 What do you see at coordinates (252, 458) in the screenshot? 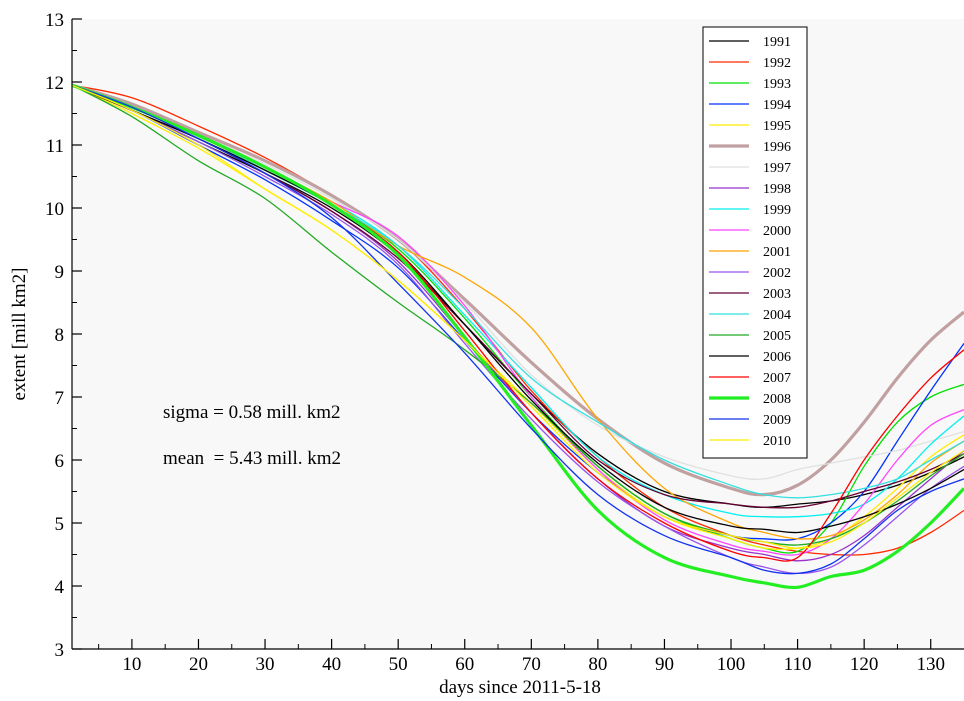
I see `mean-annotation: mean = 5.43 mill. km2` at bounding box center [252, 458].